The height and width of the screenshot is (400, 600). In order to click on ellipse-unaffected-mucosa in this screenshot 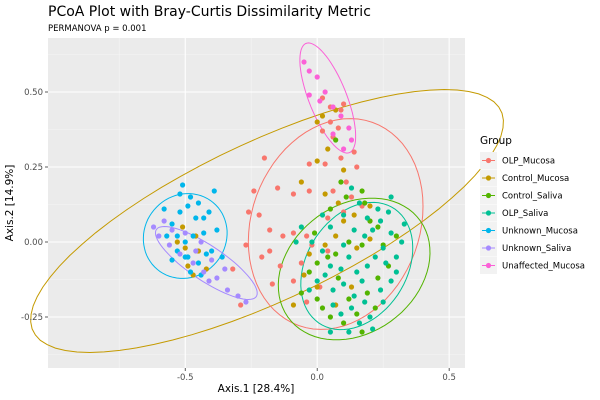, I will do `click(328, 98)`.